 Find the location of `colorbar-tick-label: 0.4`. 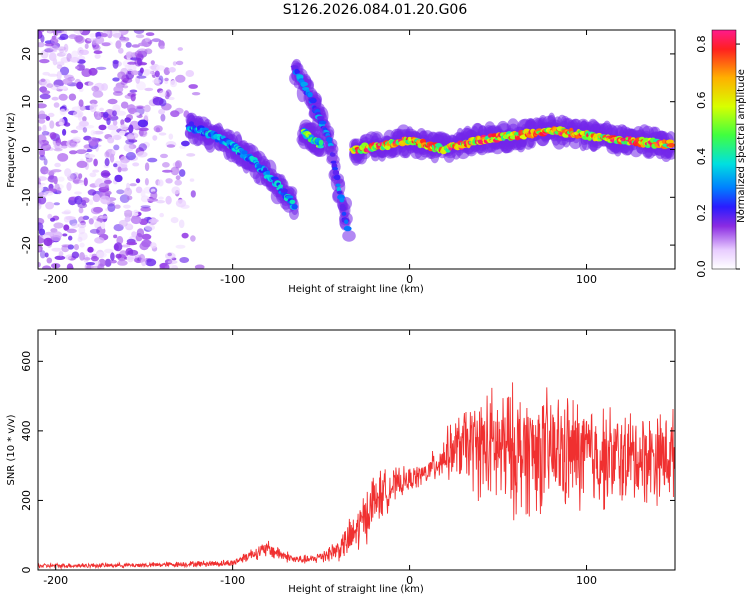

colorbar-tick-label: 0.4 is located at coordinates (701, 157).